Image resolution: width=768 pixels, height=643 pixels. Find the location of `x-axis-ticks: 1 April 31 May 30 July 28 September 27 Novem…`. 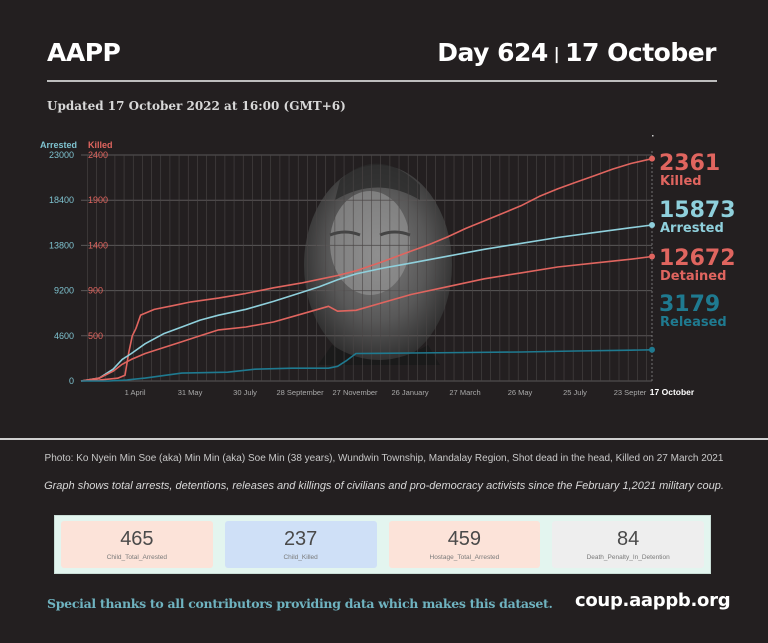

x-axis-ticks: 1 April 31 May 30 July 28 September 27 Novem… is located at coordinates (410, 392).